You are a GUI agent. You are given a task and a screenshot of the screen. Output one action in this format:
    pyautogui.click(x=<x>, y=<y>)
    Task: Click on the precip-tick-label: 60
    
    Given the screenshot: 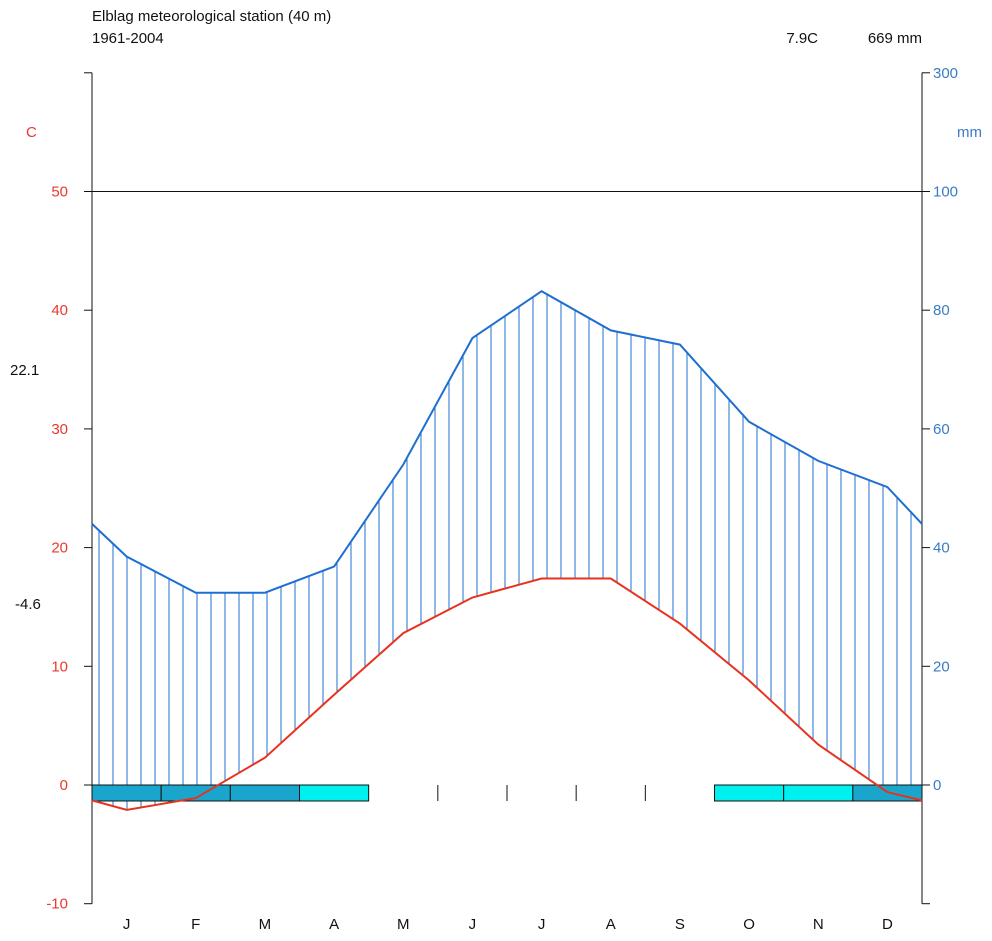 What is the action you would take?
    pyautogui.click(x=941, y=429)
    